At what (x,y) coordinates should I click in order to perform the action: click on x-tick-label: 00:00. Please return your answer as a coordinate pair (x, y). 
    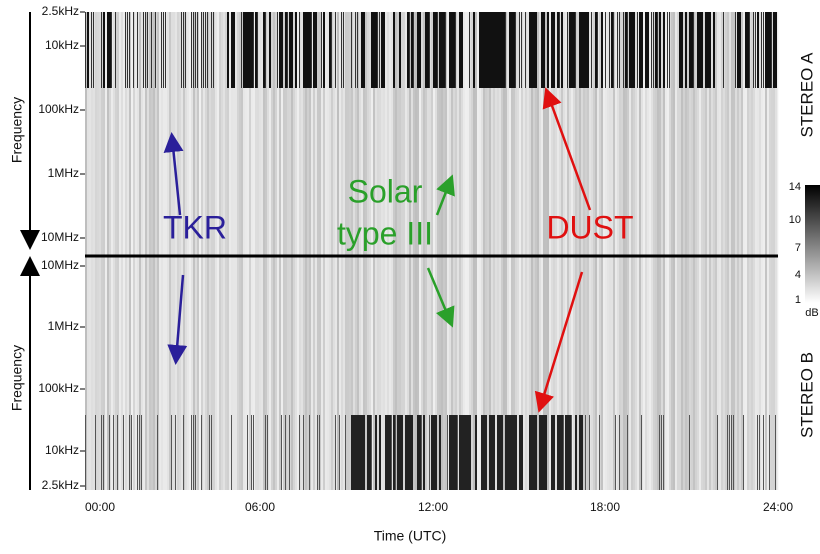
    Looking at the image, I should click on (100, 507).